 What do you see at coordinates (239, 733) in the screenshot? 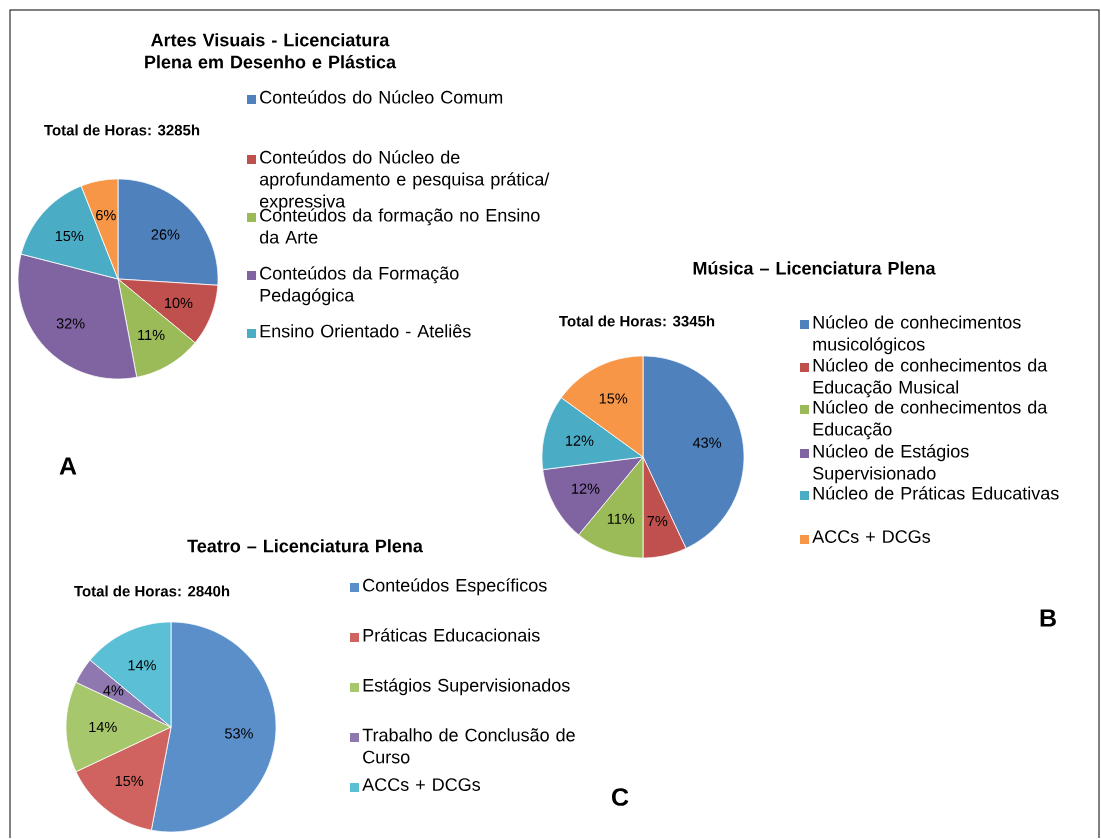
I see `data-label: 53%` at bounding box center [239, 733].